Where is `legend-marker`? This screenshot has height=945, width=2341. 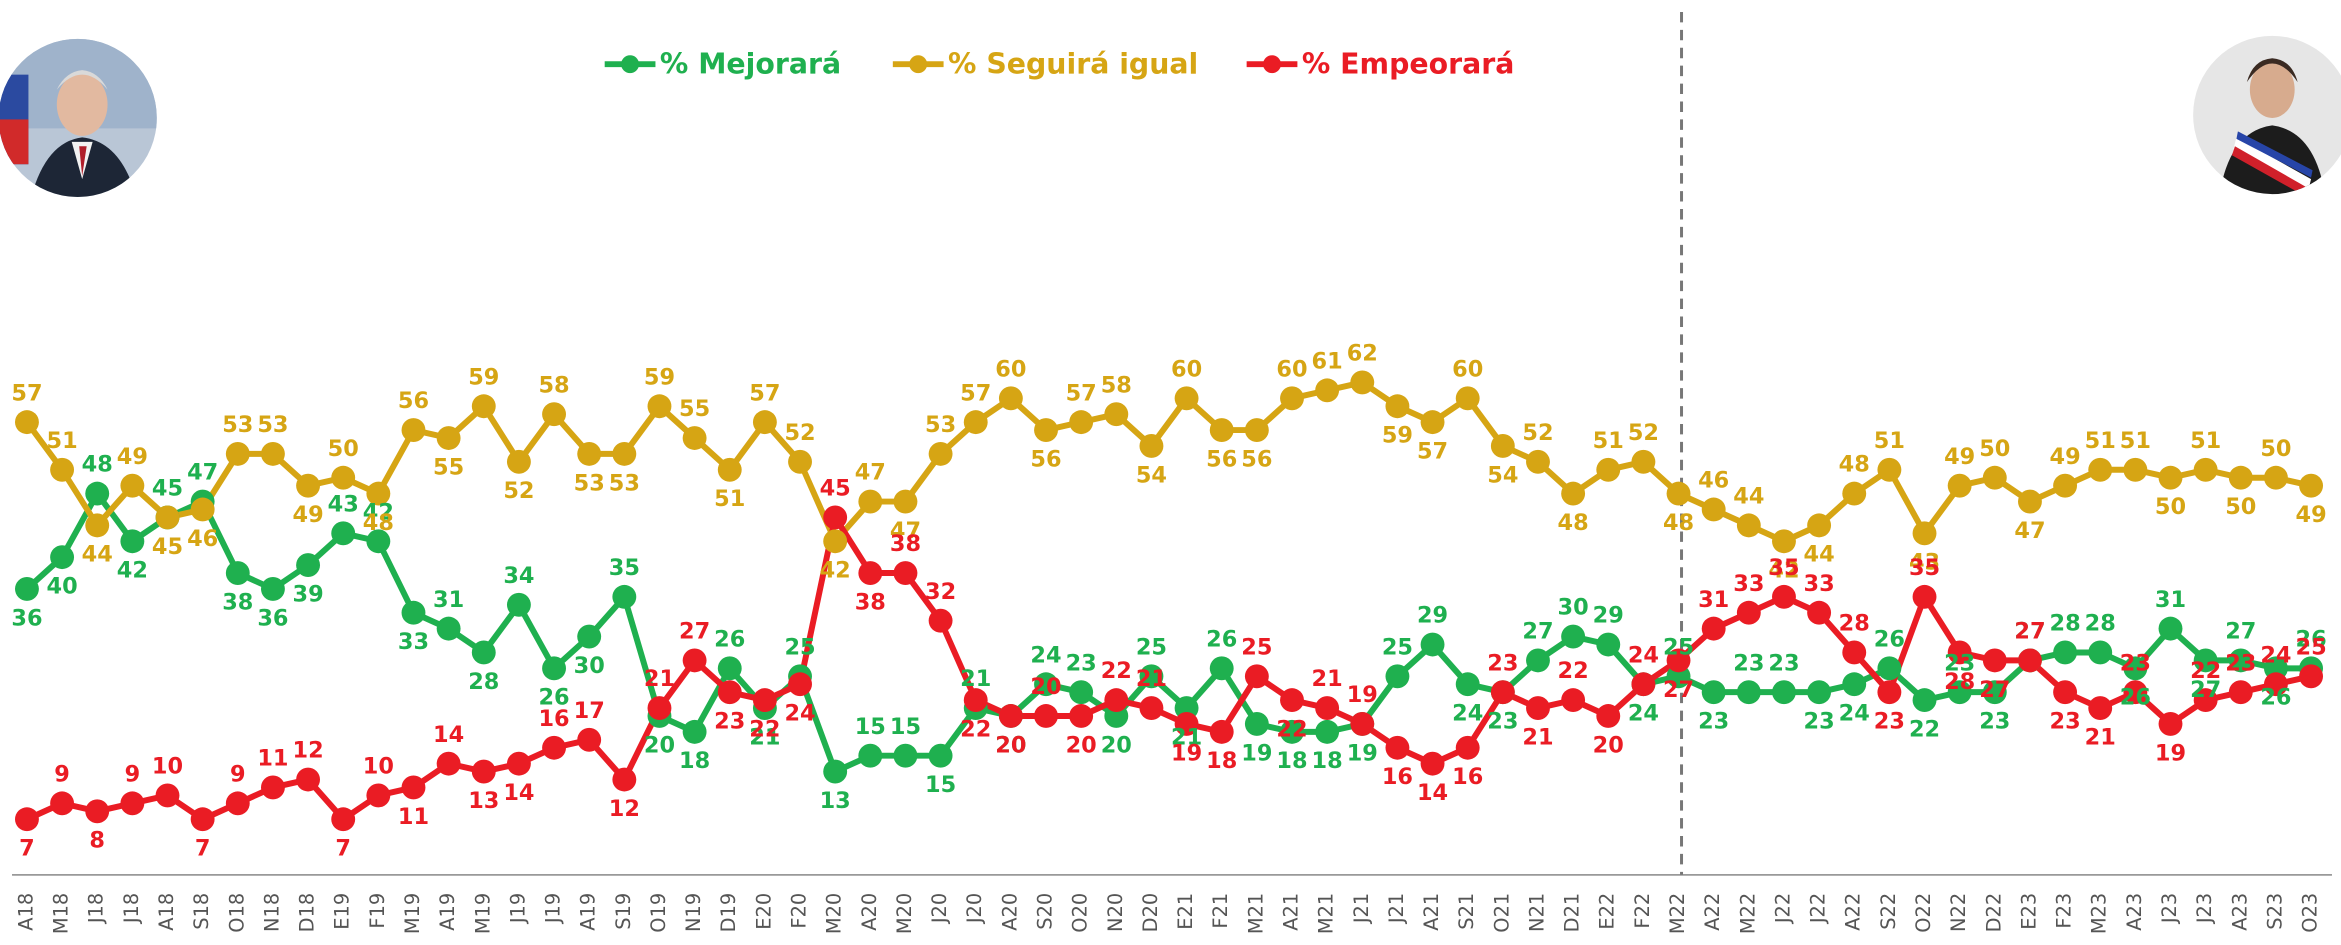 legend-marker is located at coordinates (630, 64).